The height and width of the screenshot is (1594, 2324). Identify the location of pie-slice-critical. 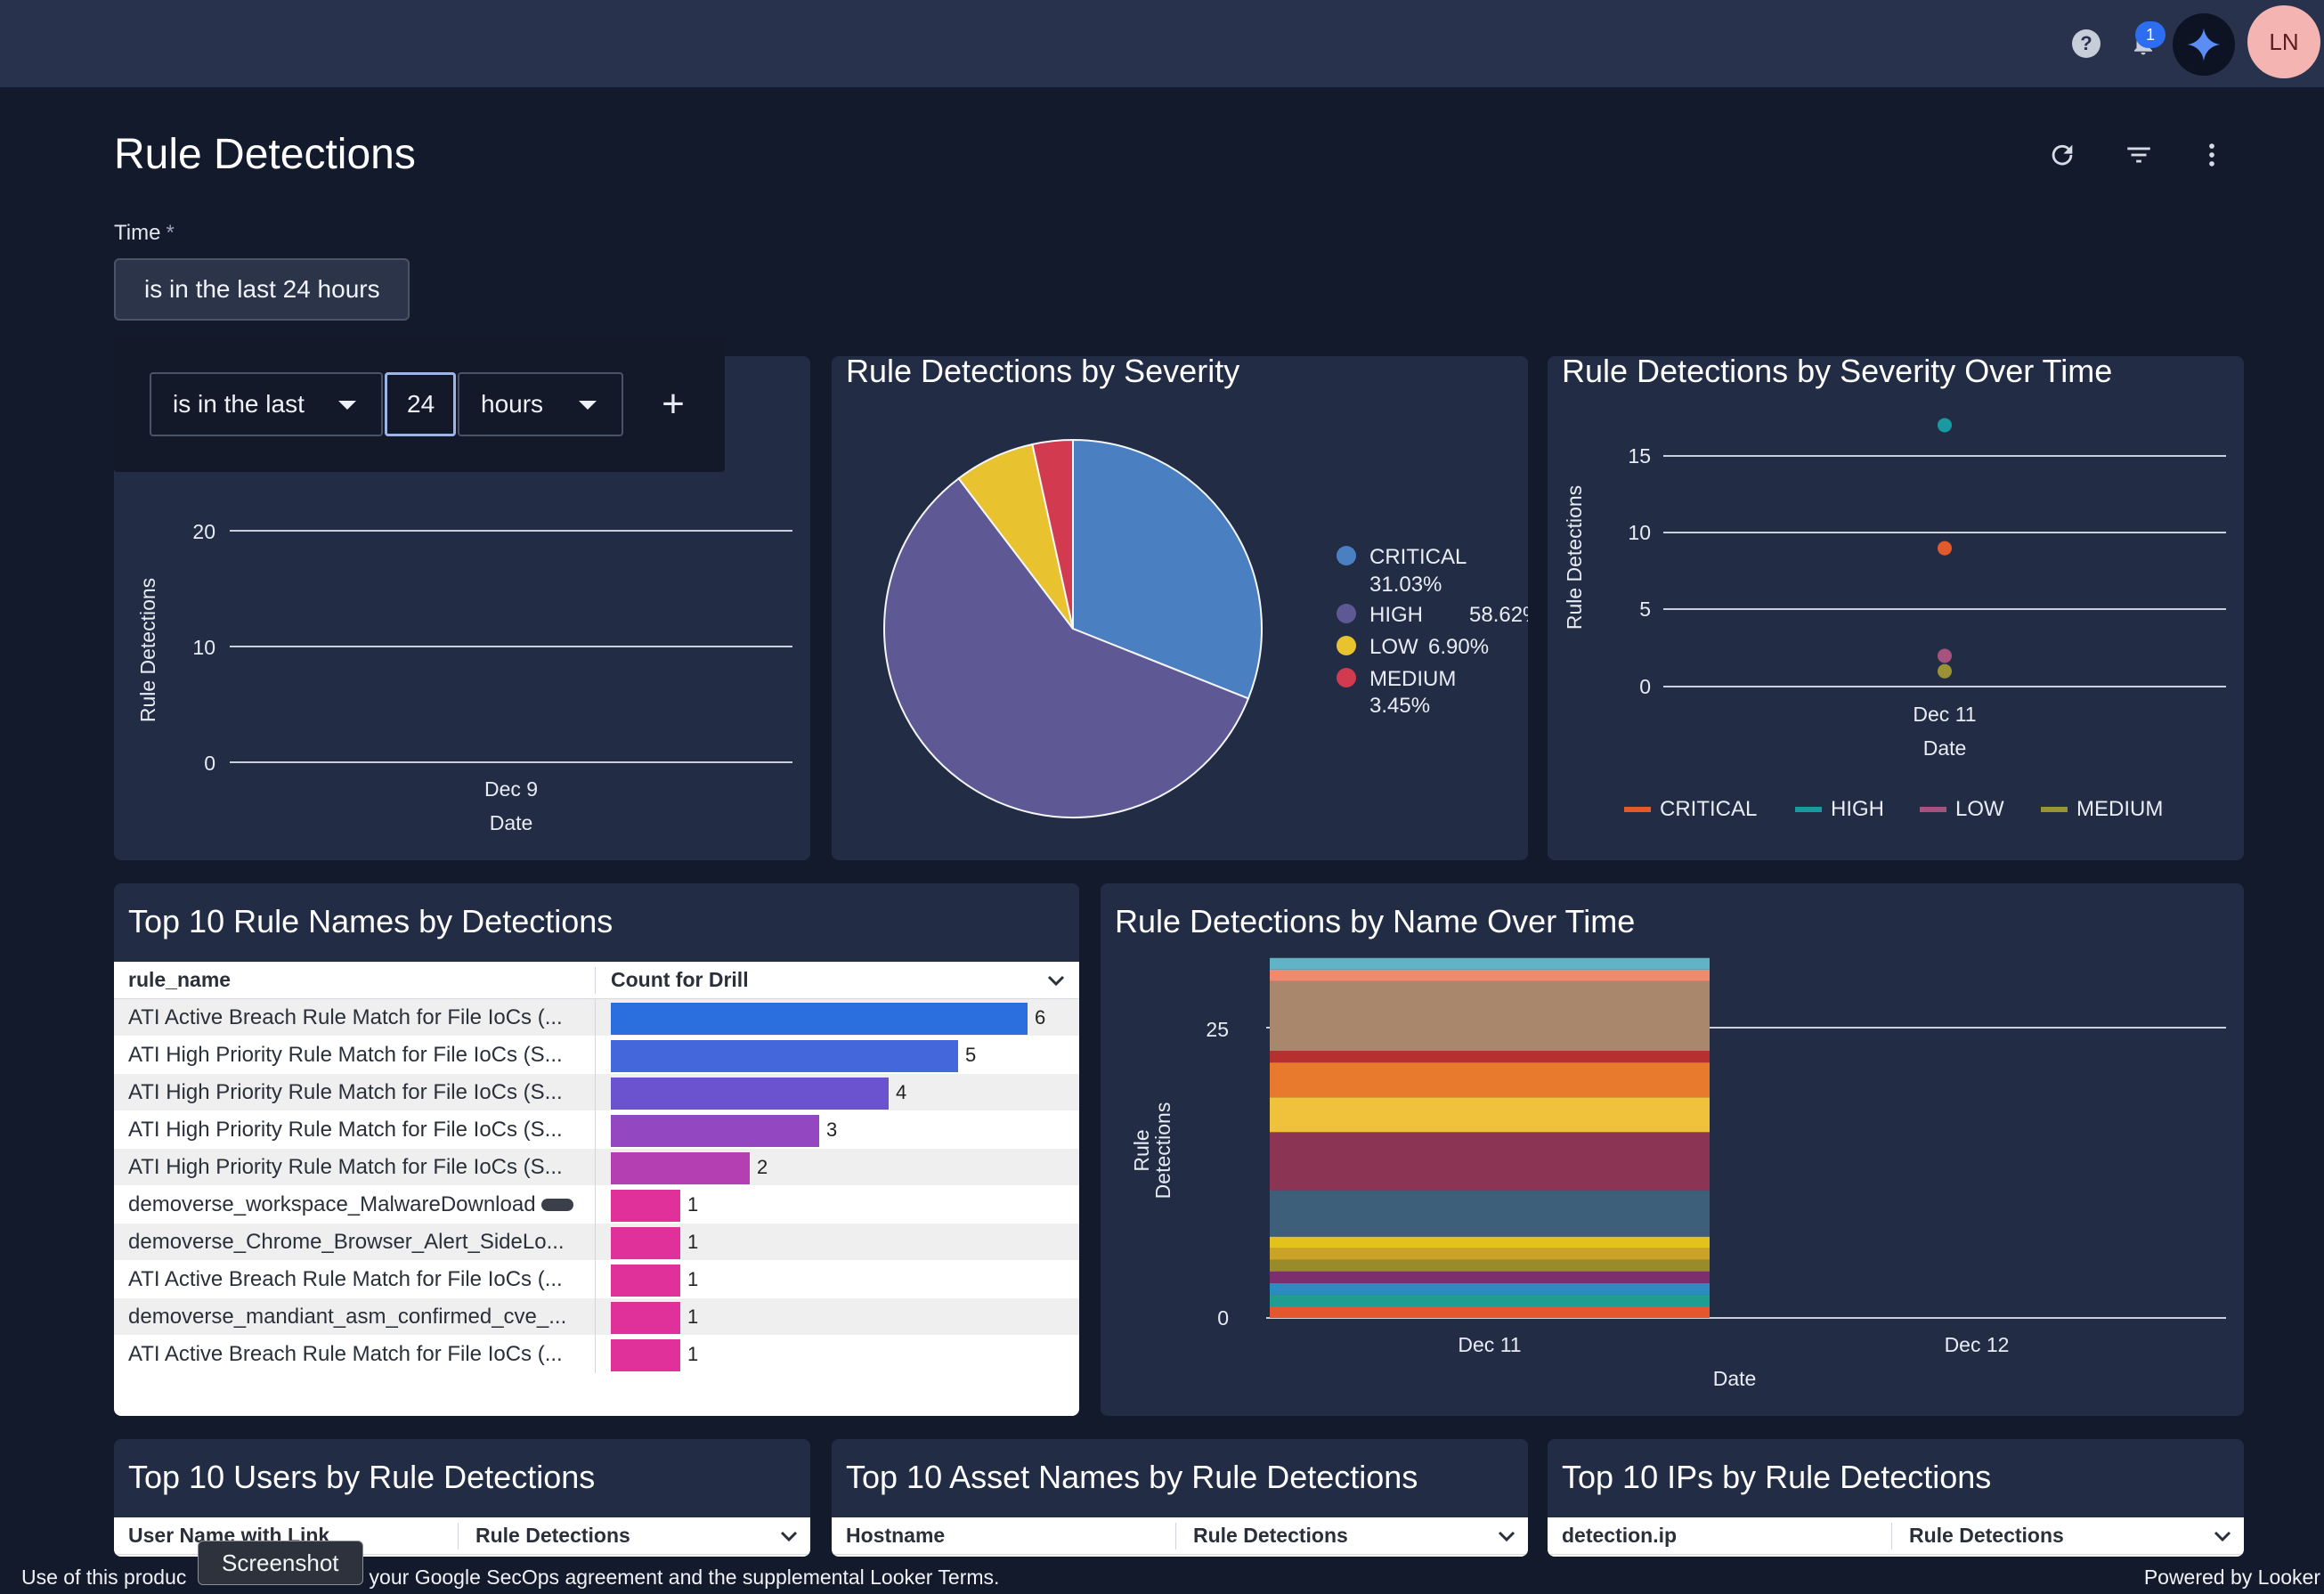
(1167, 569).